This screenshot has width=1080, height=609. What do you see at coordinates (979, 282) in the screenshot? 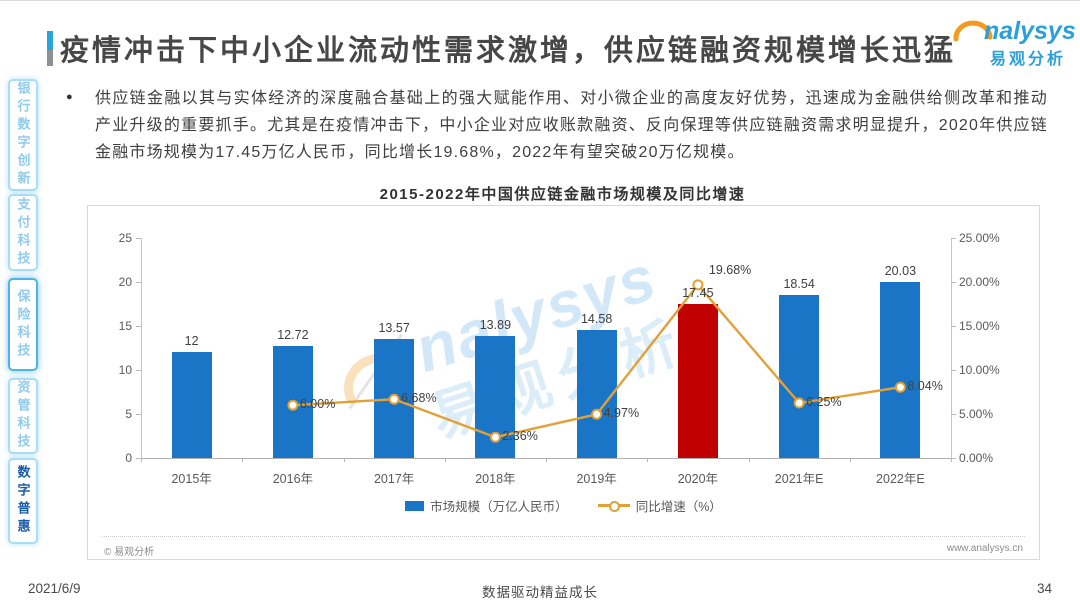
I see `right-axis-label: 20.00%` at bounding box center [979, 282].